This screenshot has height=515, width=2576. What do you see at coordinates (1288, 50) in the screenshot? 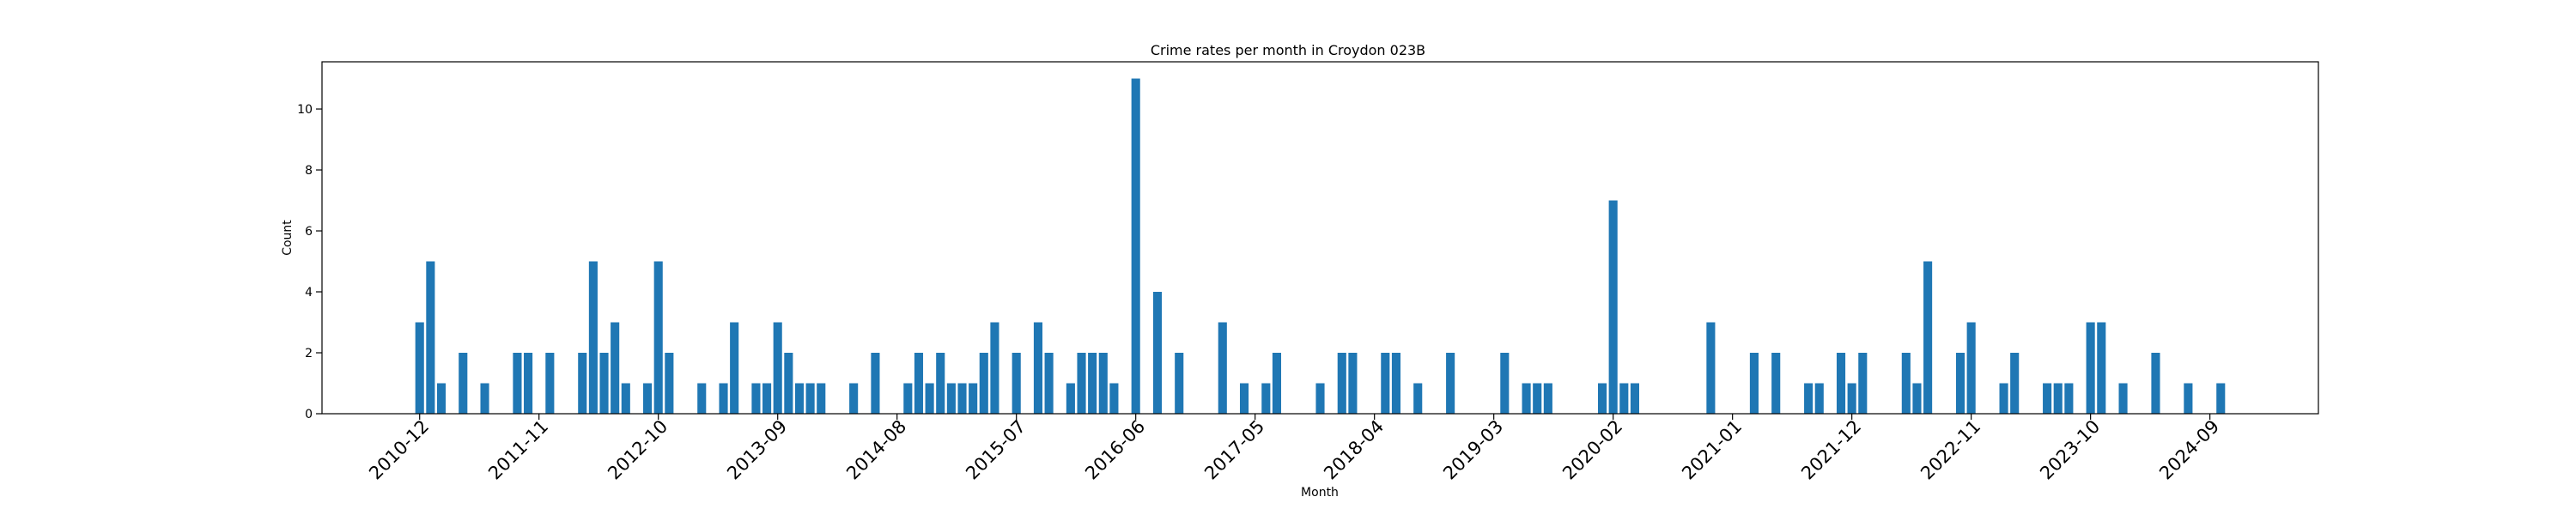
I see `chart-title: Crime rates per month in Croydon 023B` at bounding box center [1288, 50].